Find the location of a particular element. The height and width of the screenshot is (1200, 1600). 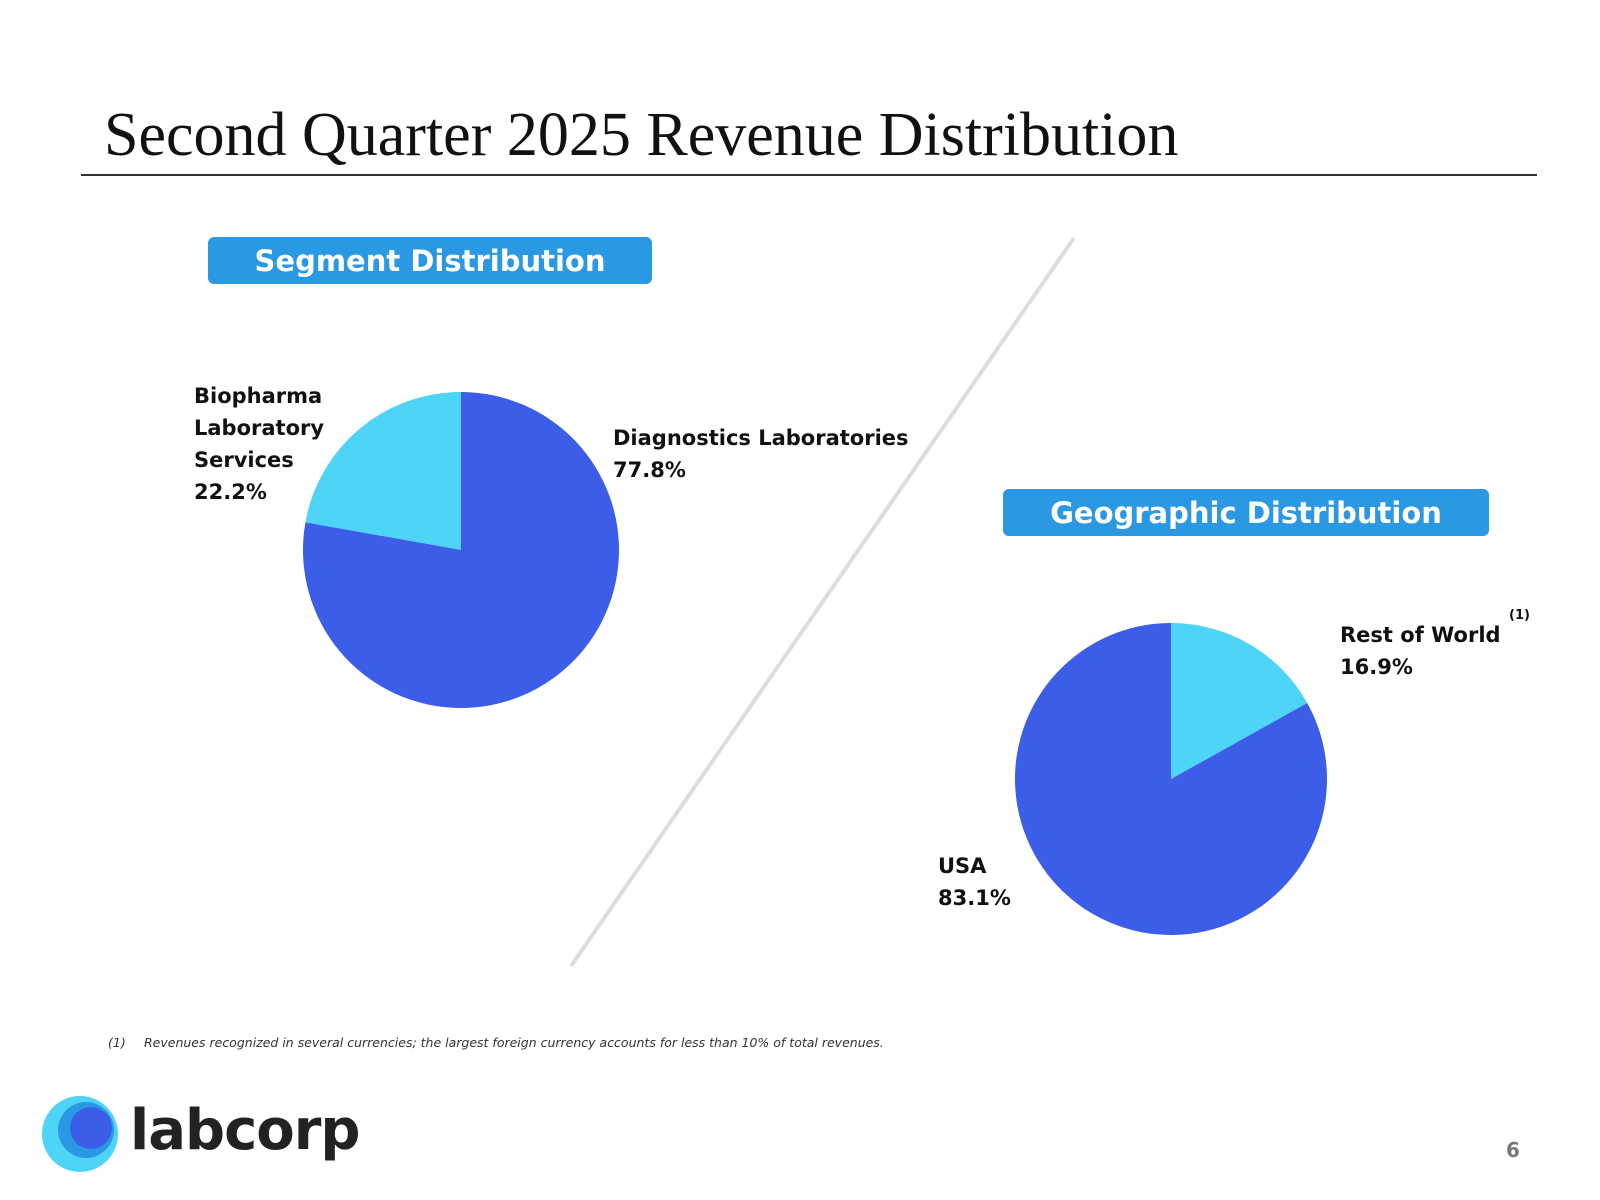

slide-title: Second Quarter 2025 Revenue Distribution is located at coordinates (641, 135).